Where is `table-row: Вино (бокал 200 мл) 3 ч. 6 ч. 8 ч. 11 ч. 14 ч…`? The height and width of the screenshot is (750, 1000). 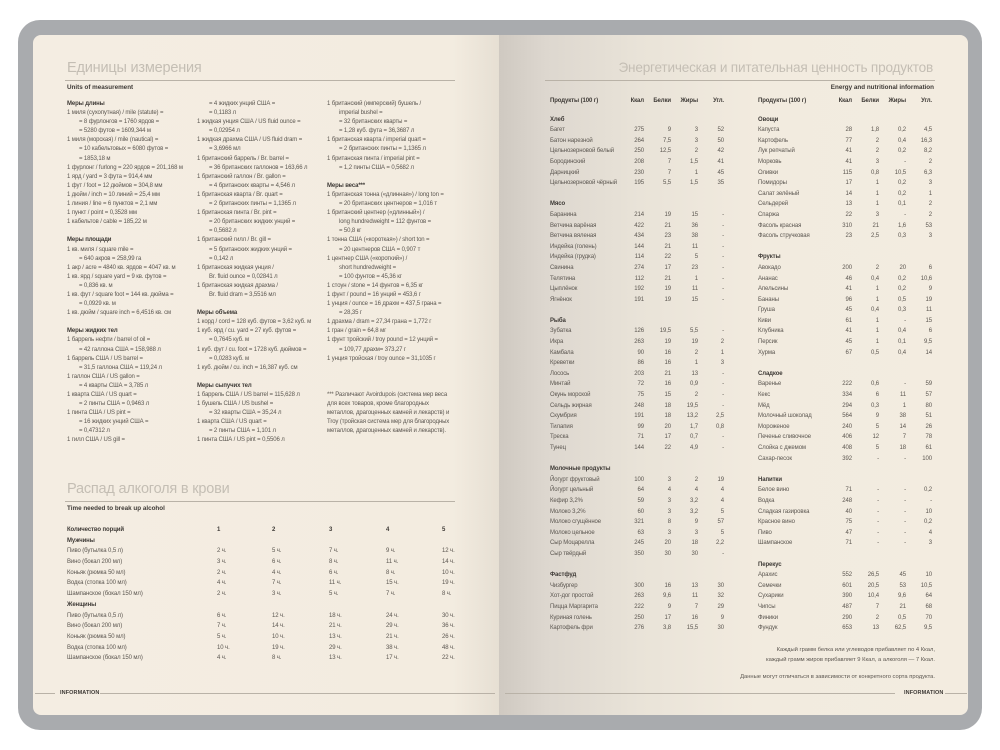
table-row: Вино (бокал 200 мл) 3 ч. 6 ч. 8 ч. 11 ч. 14 ч… is located at coordinates (261, 562).